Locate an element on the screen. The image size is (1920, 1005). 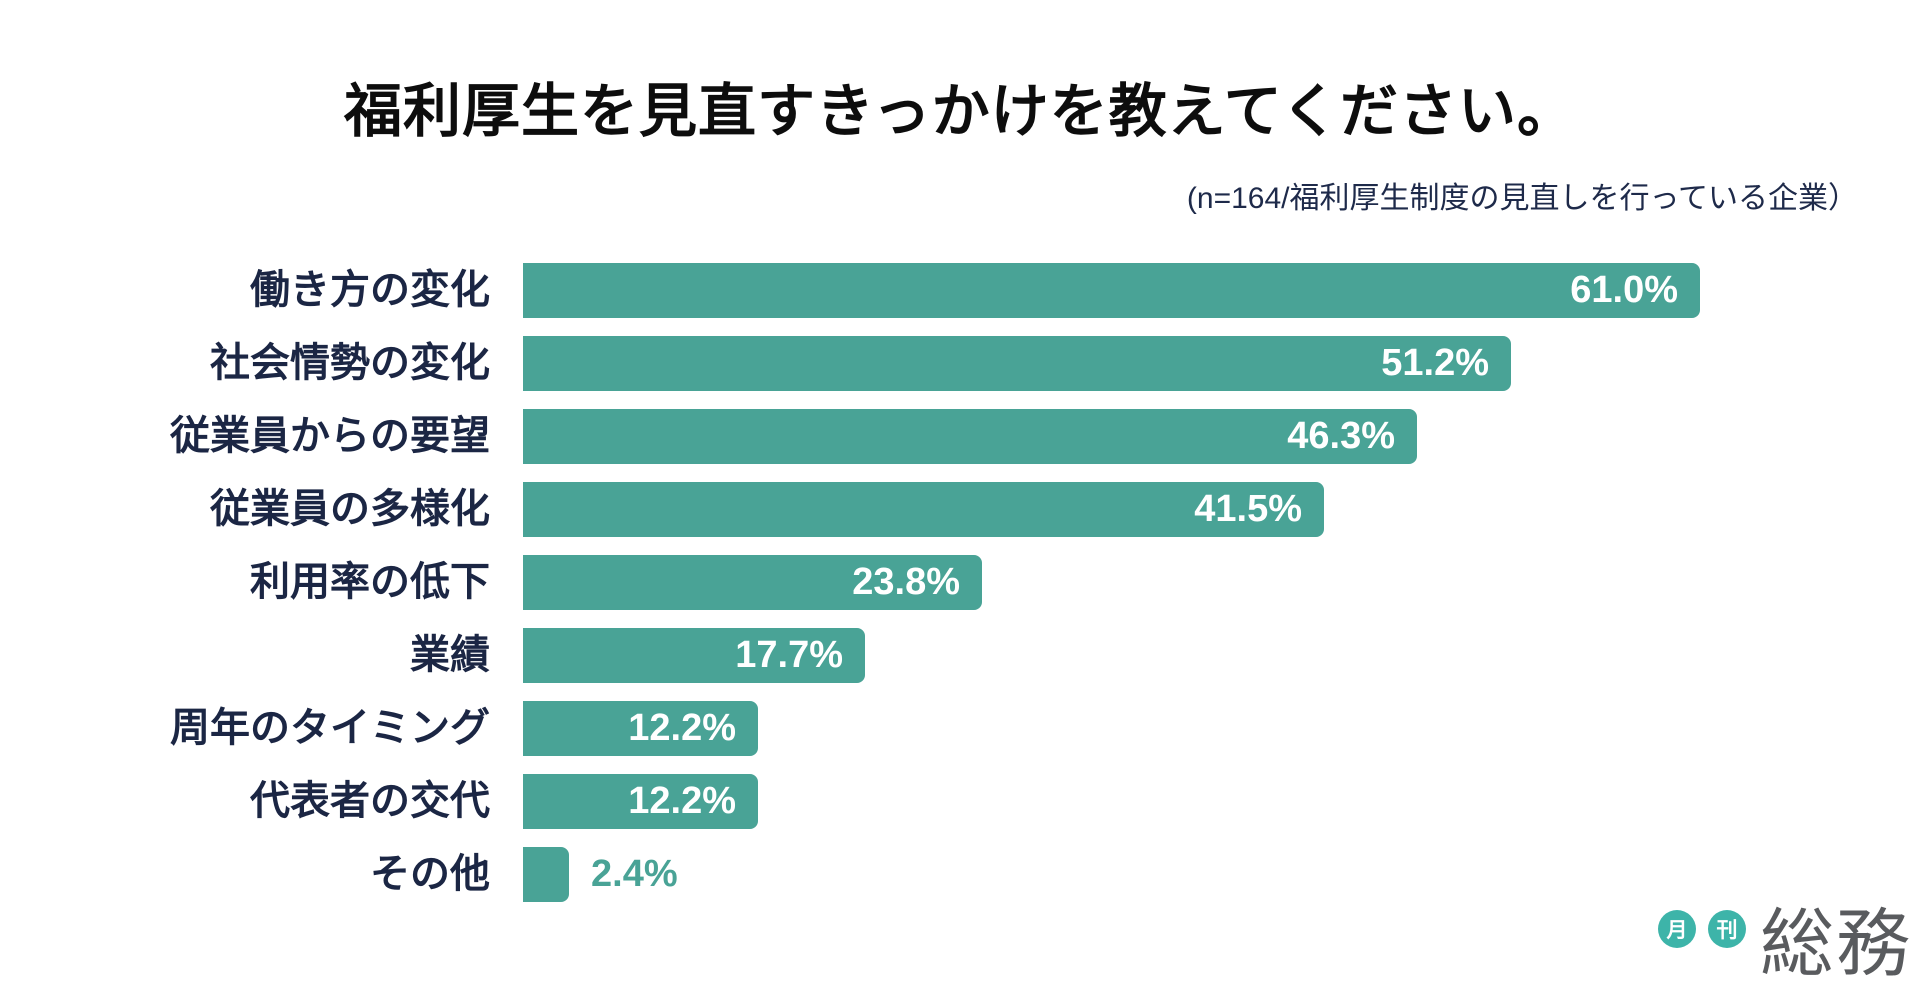
category-label: 利用率の低下 is located at coordinates (370, 581).